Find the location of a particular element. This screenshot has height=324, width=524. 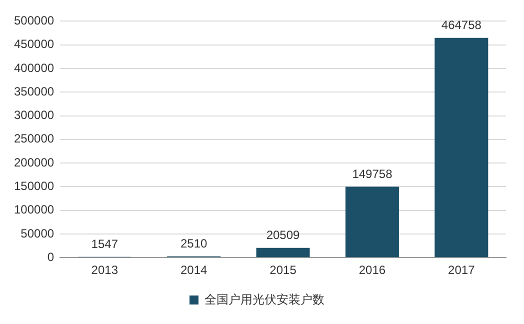

data-label: 149758 is located at coordinates (372, 174).